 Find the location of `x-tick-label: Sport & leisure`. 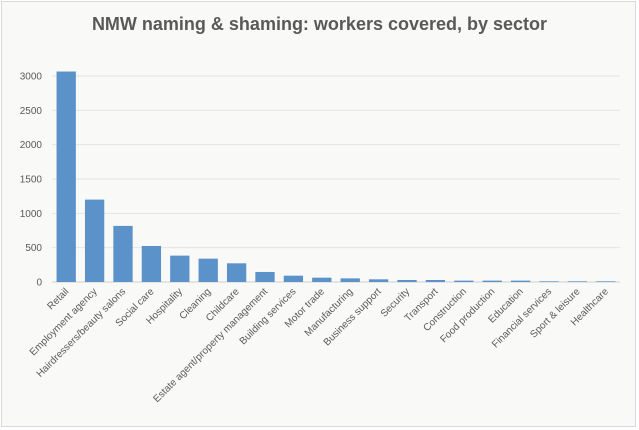

x-tick-label: Sport & leisure is located at coordinates (555, 313).